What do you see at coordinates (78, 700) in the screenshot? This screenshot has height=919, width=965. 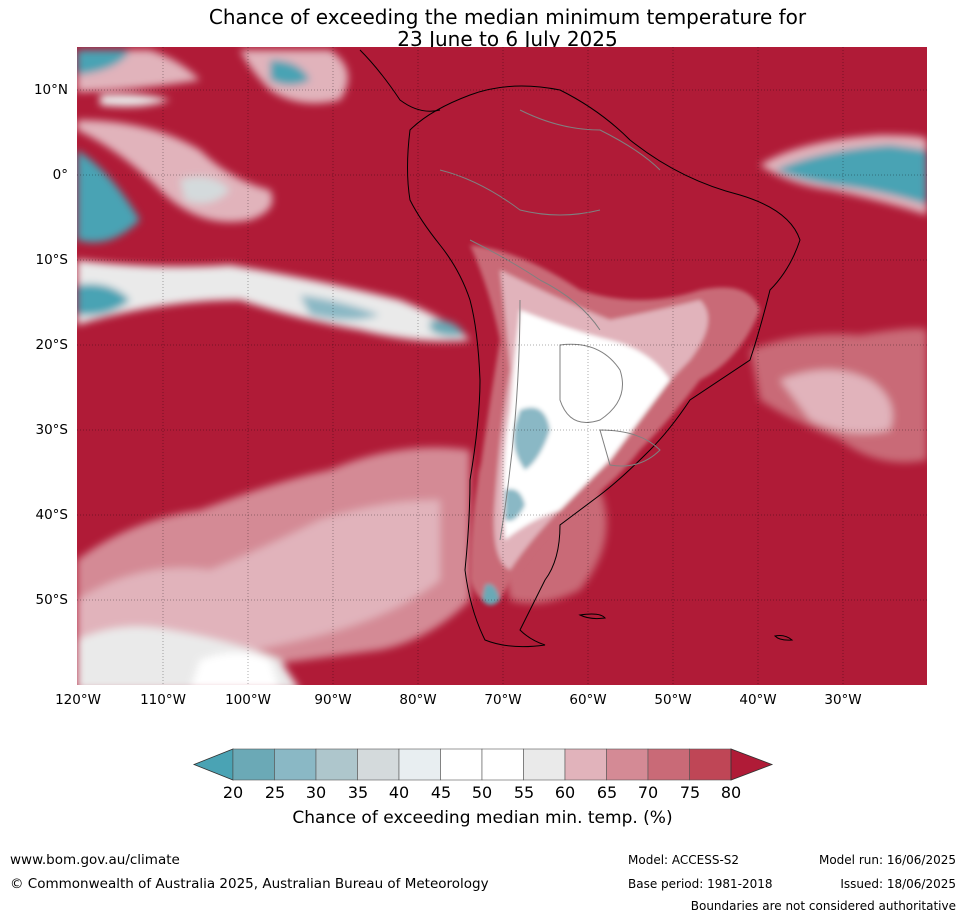 I see `lon-label: 120°W` at bounding box center [78, 700].